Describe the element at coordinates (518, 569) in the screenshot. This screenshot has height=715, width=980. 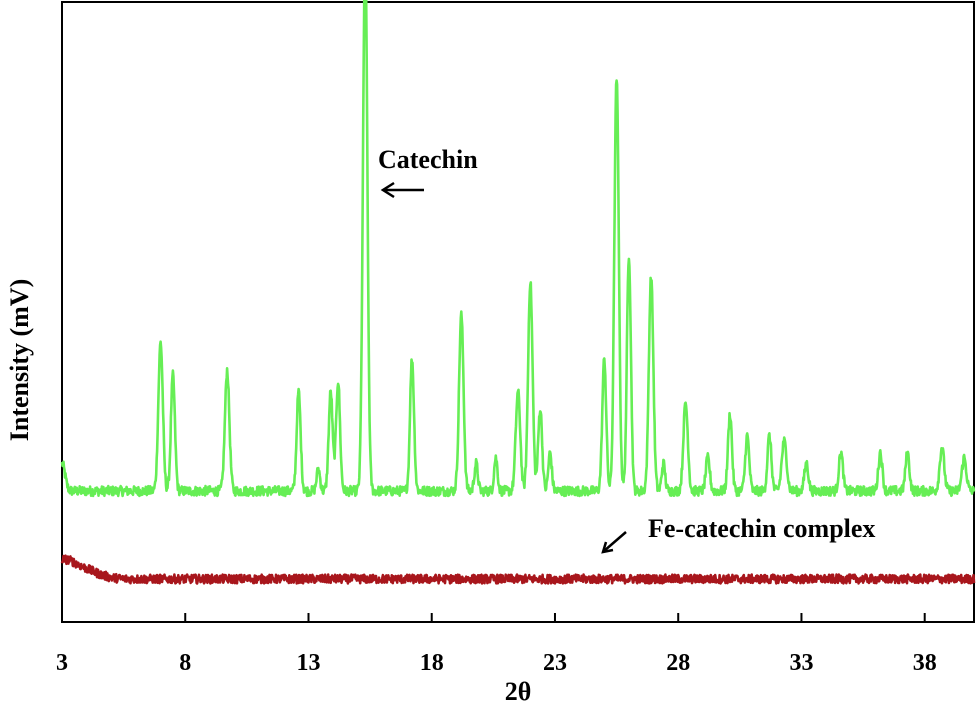
I see `series-line-fe-catechin-complex` at that location.